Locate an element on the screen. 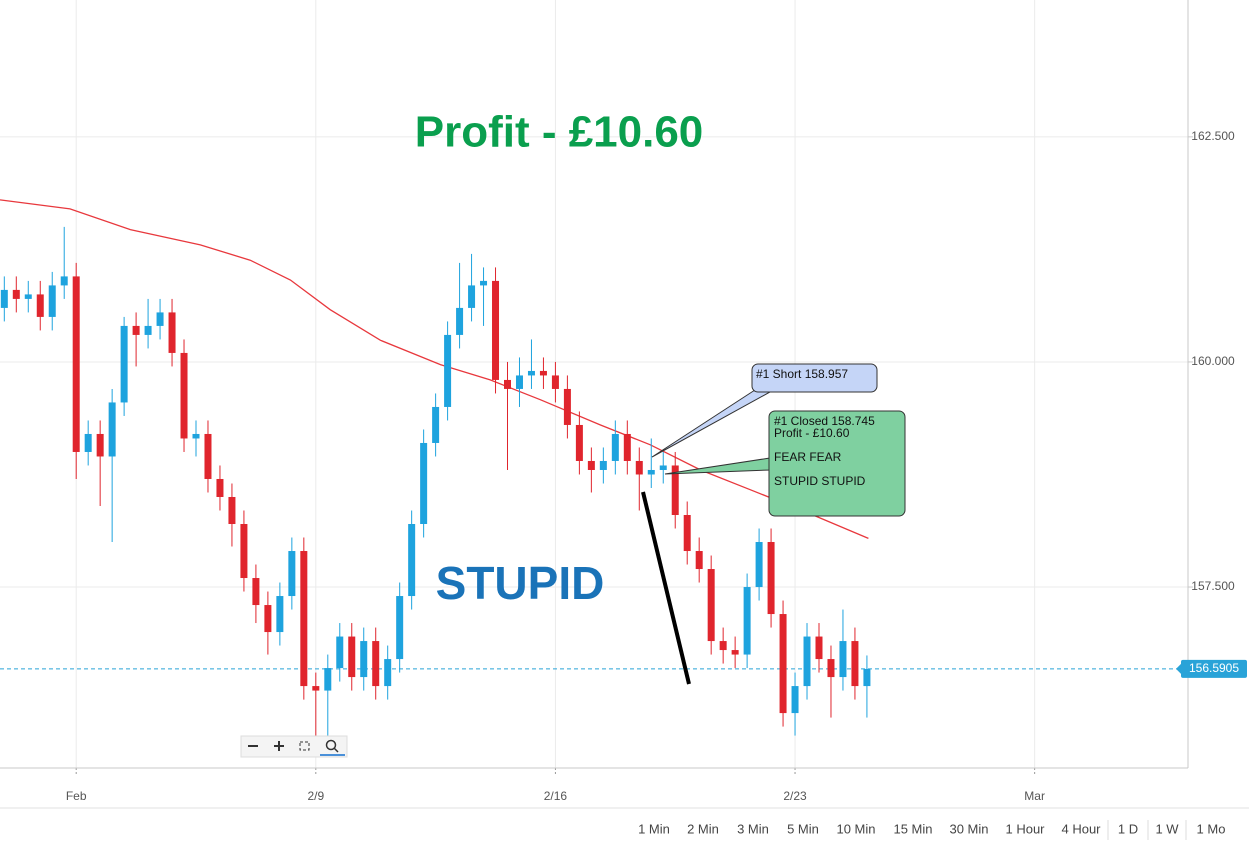 The height and width of the screenshot is (850, 1249). closed-callout is located at coordinates (837, 463).